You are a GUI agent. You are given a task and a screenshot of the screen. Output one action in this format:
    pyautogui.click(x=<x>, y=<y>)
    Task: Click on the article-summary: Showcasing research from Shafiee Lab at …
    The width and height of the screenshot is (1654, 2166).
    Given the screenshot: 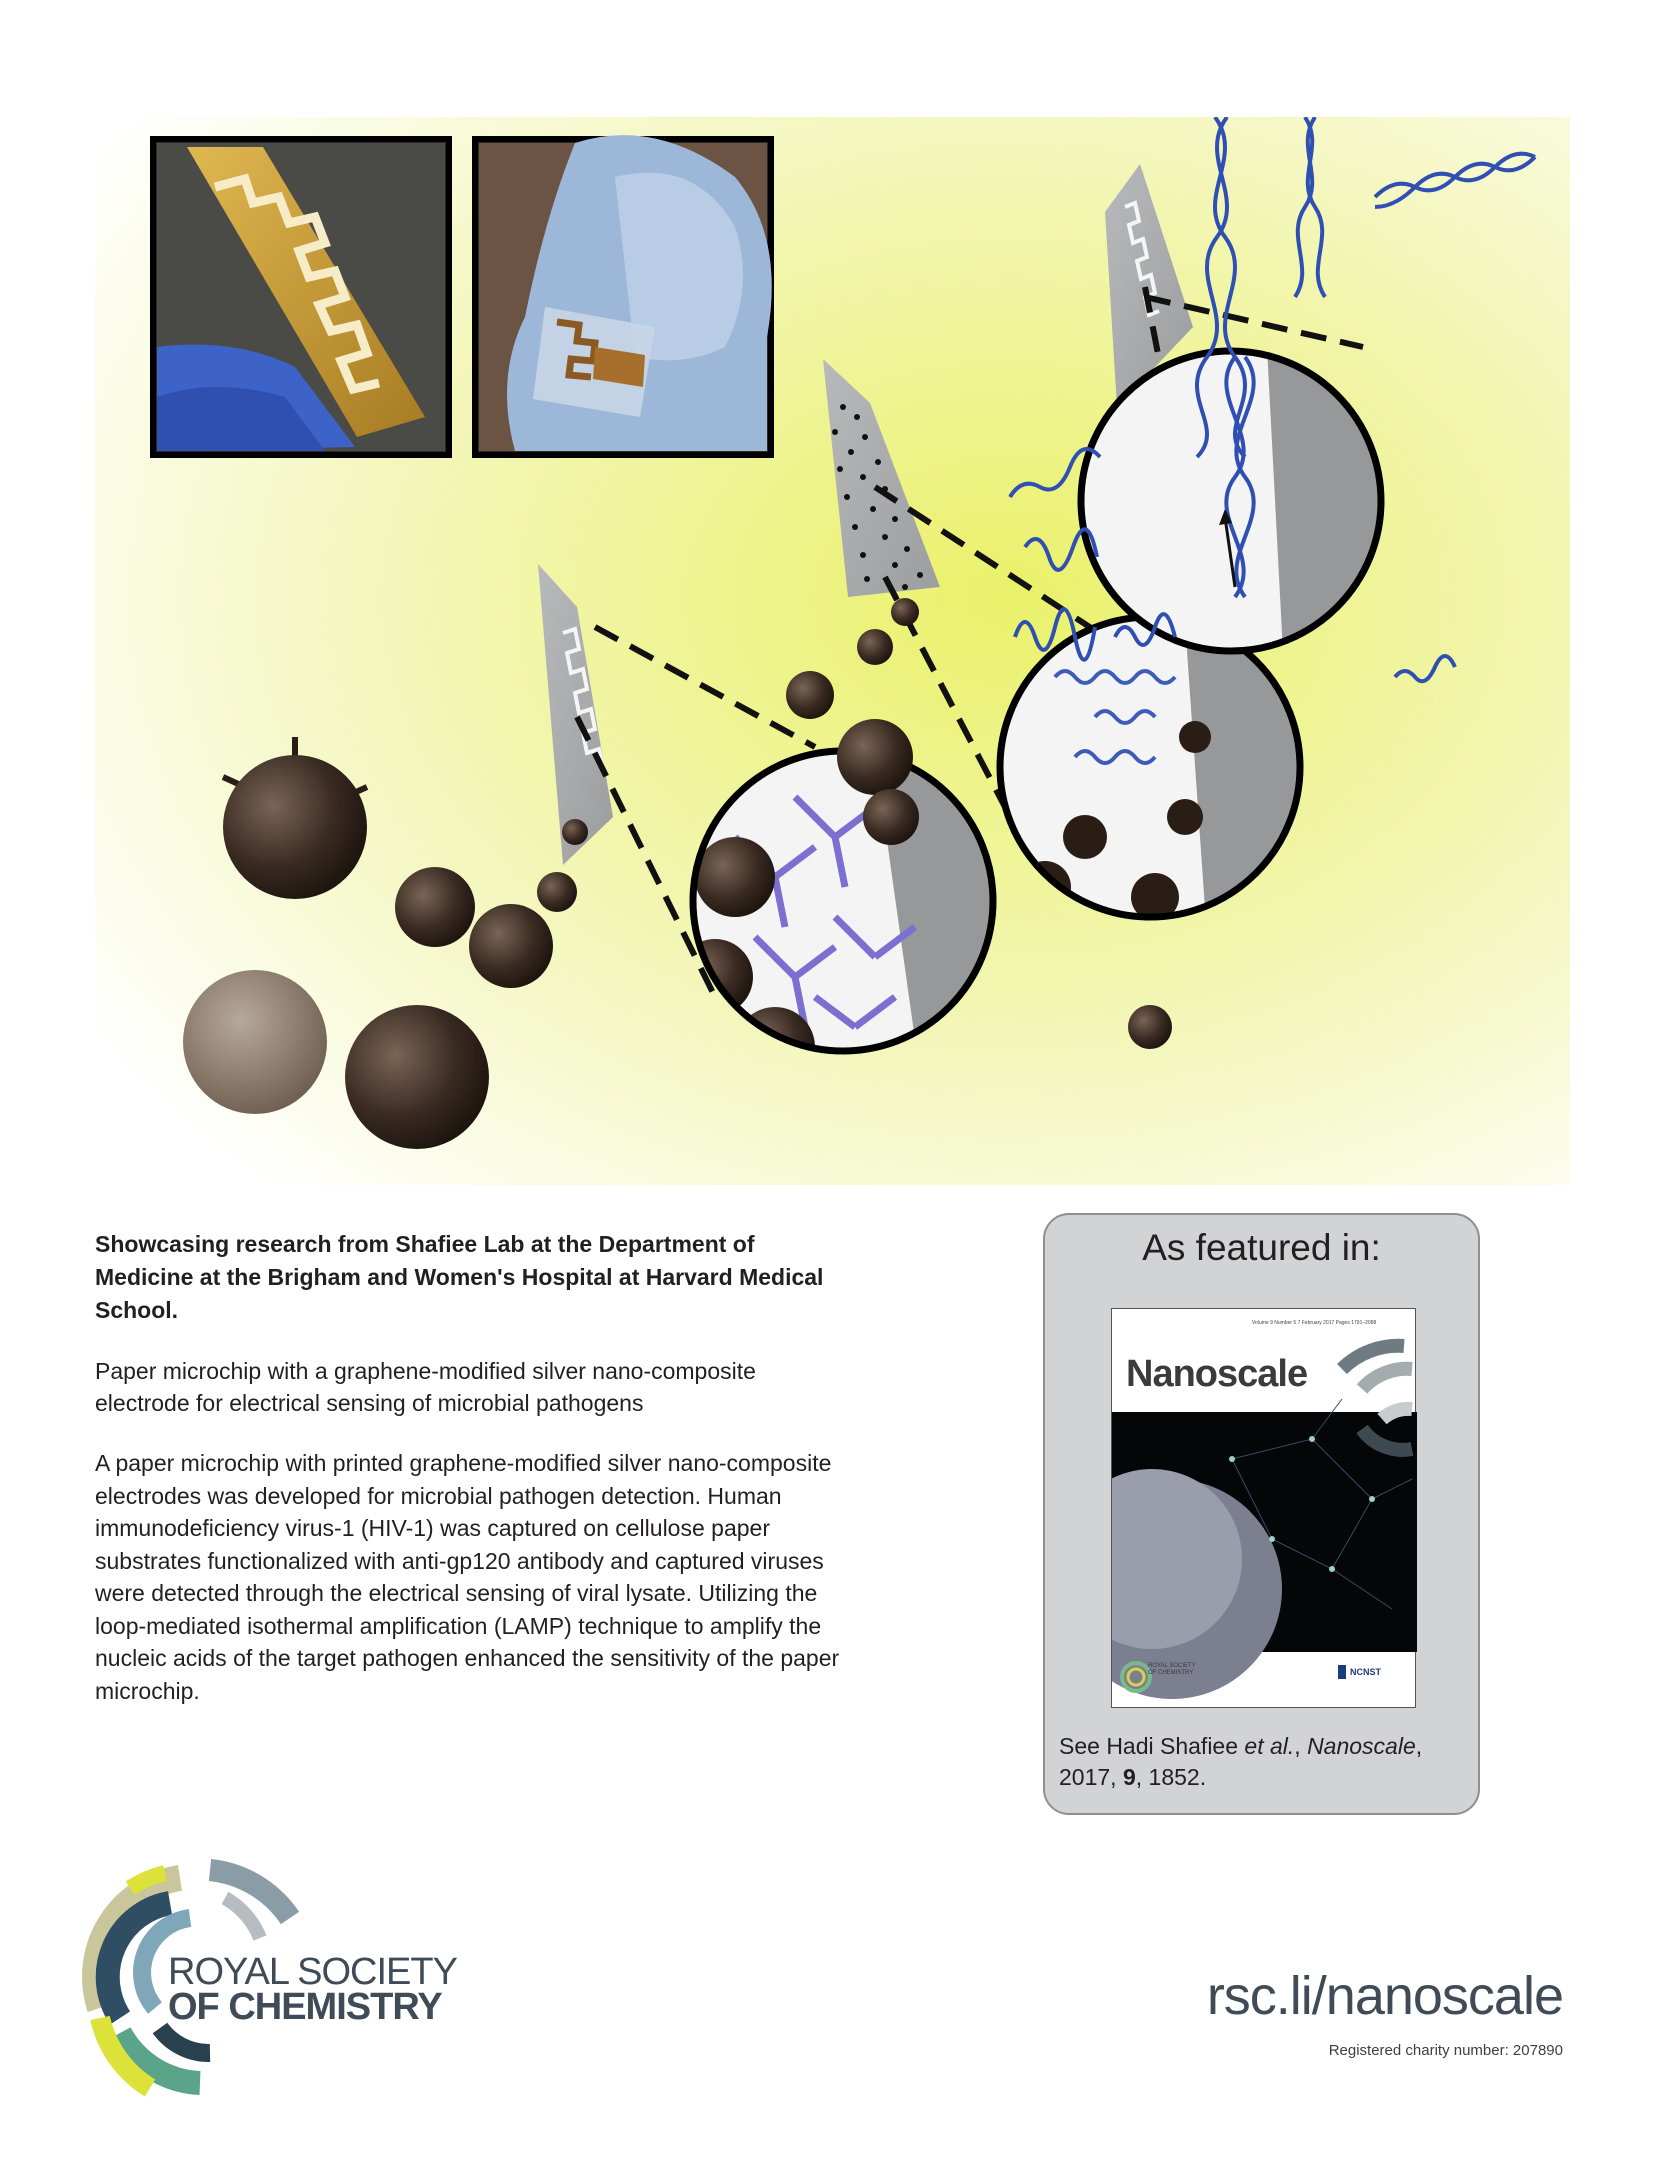 What is the action you would take?
    pyautogui.click(x=475, y=1467)
    